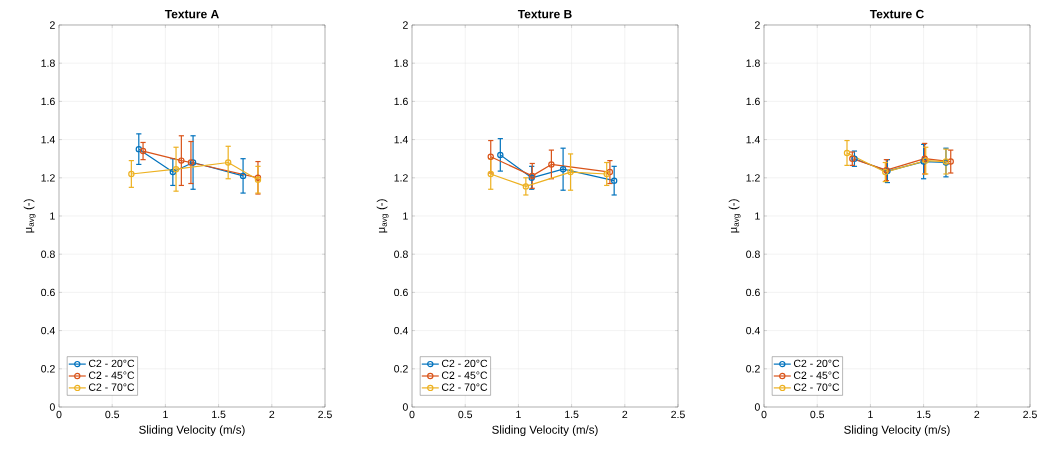 The width and height of the screenshot is (1042, 457). Describe the element at coordinates (544, 14) in the screenshot. I see `chart-title: Texture B` at that location.